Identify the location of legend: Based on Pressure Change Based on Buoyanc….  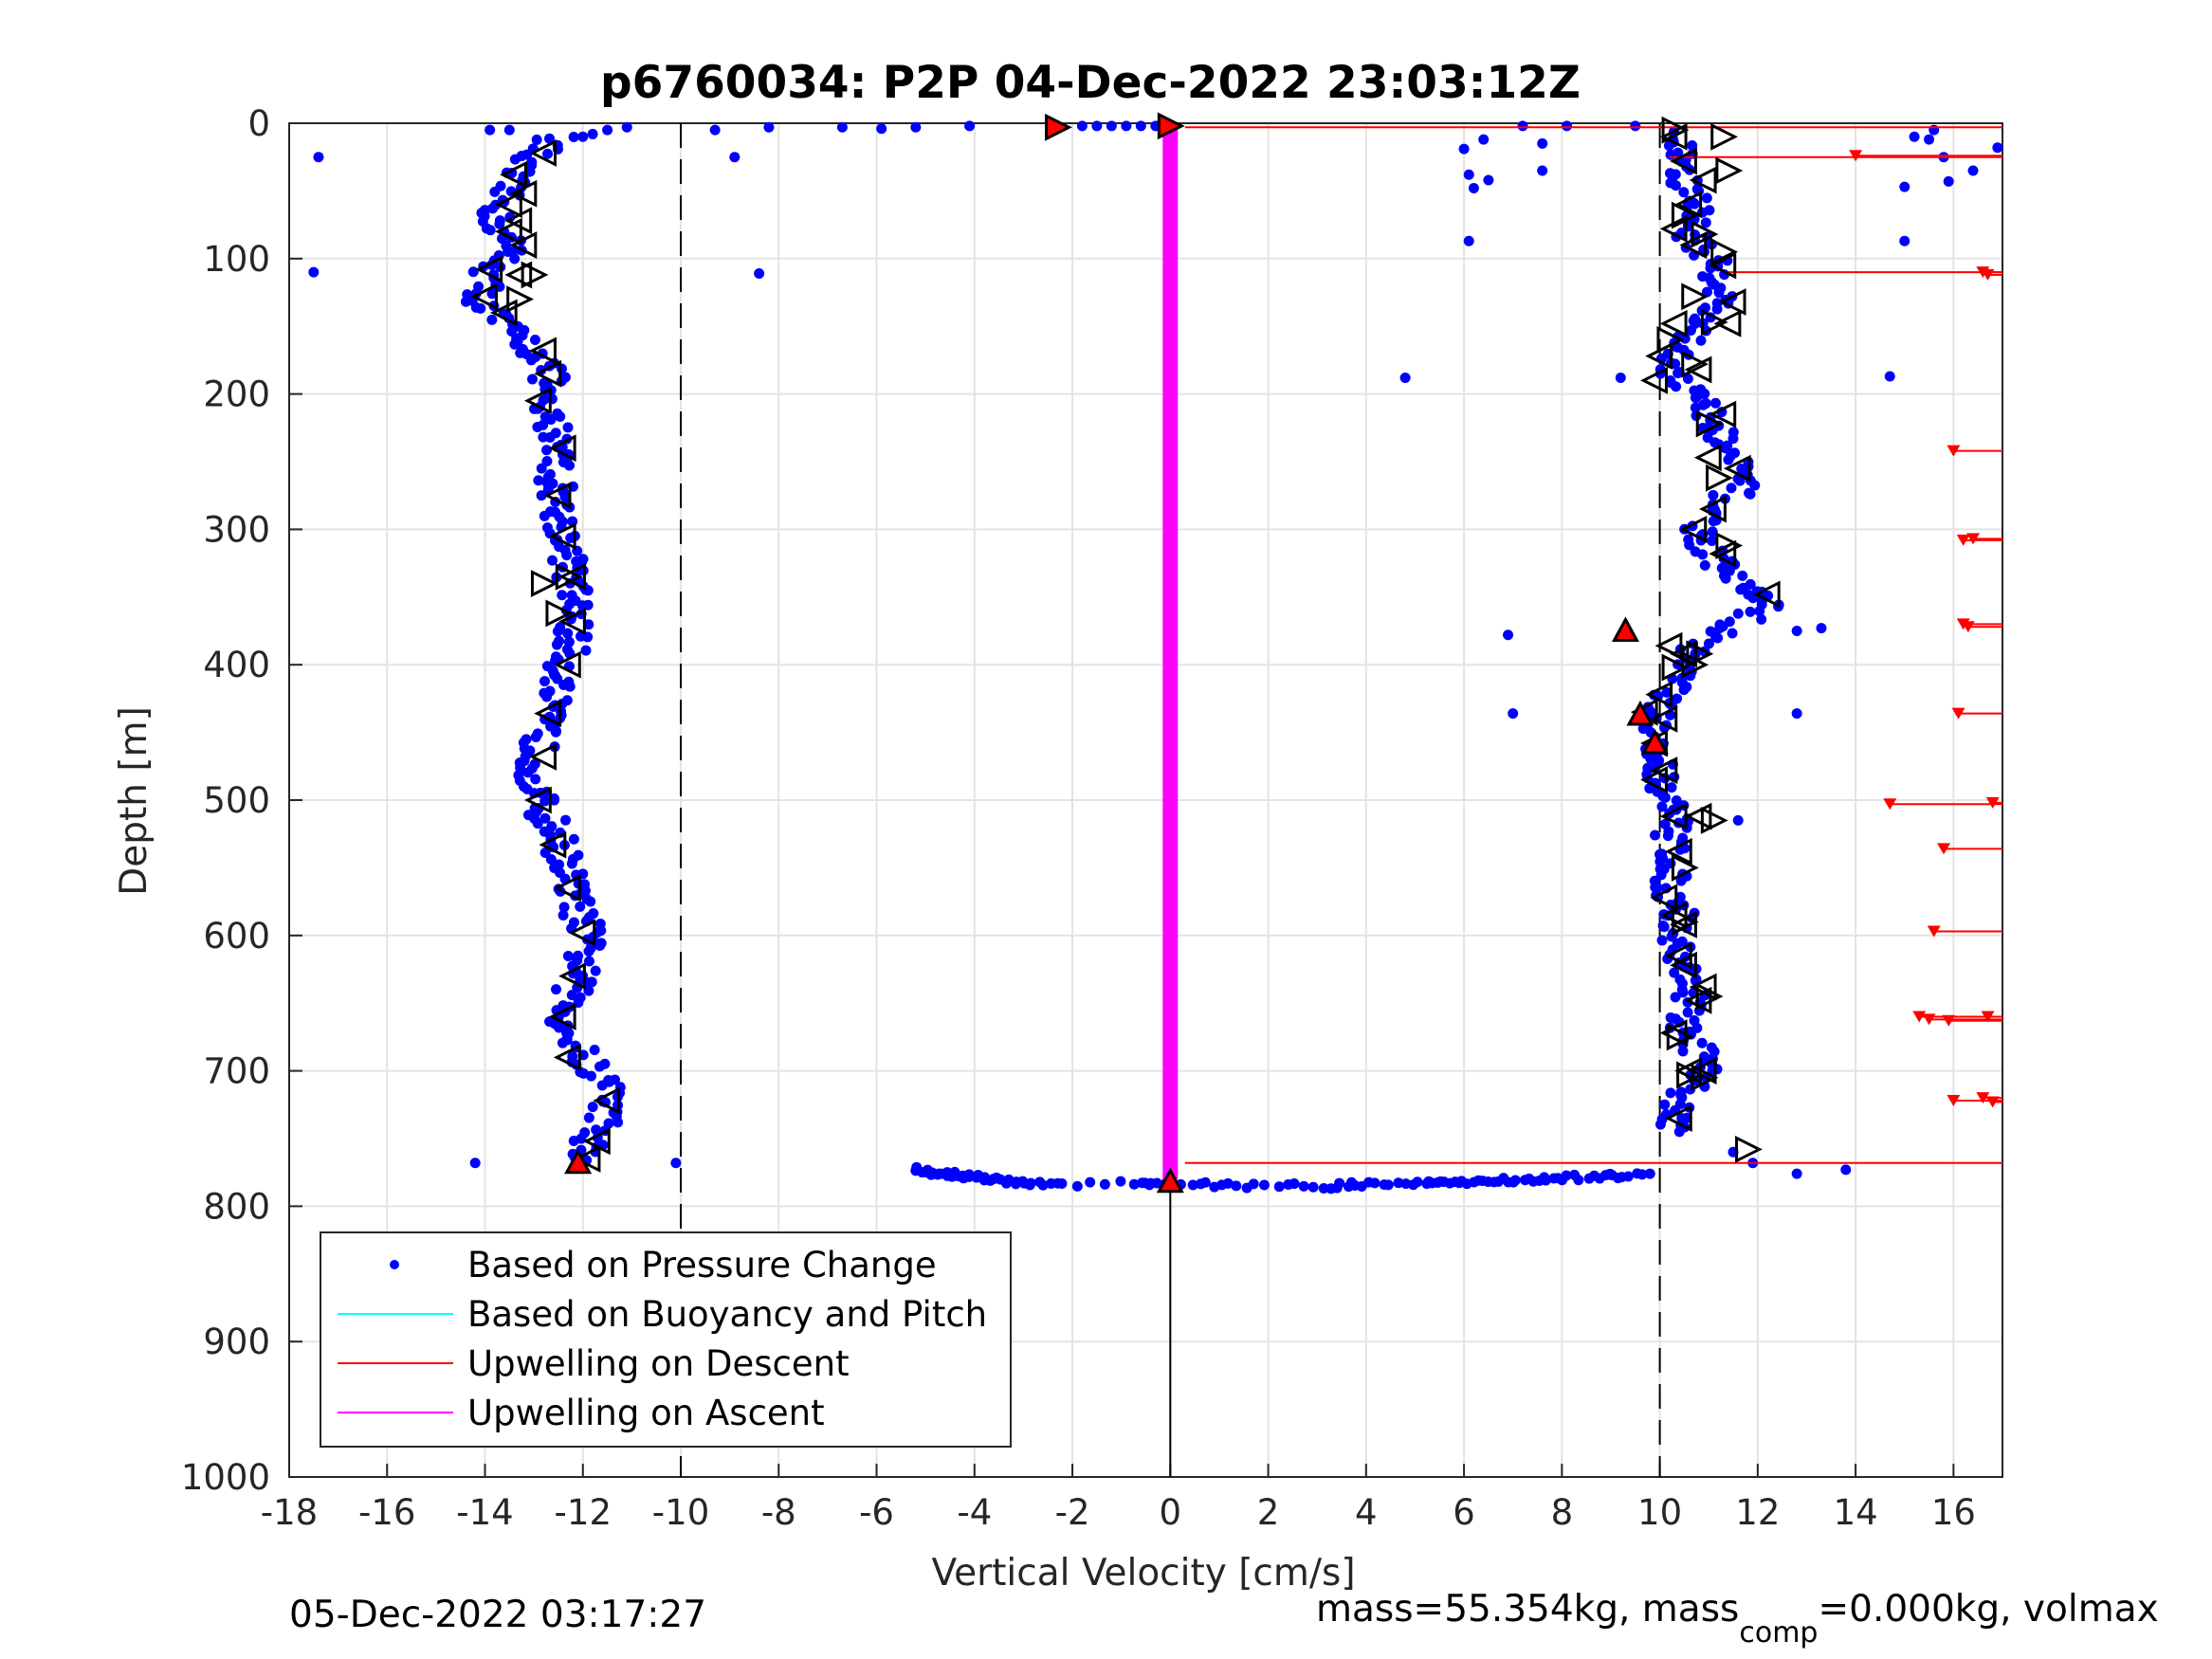
(666, 1339).